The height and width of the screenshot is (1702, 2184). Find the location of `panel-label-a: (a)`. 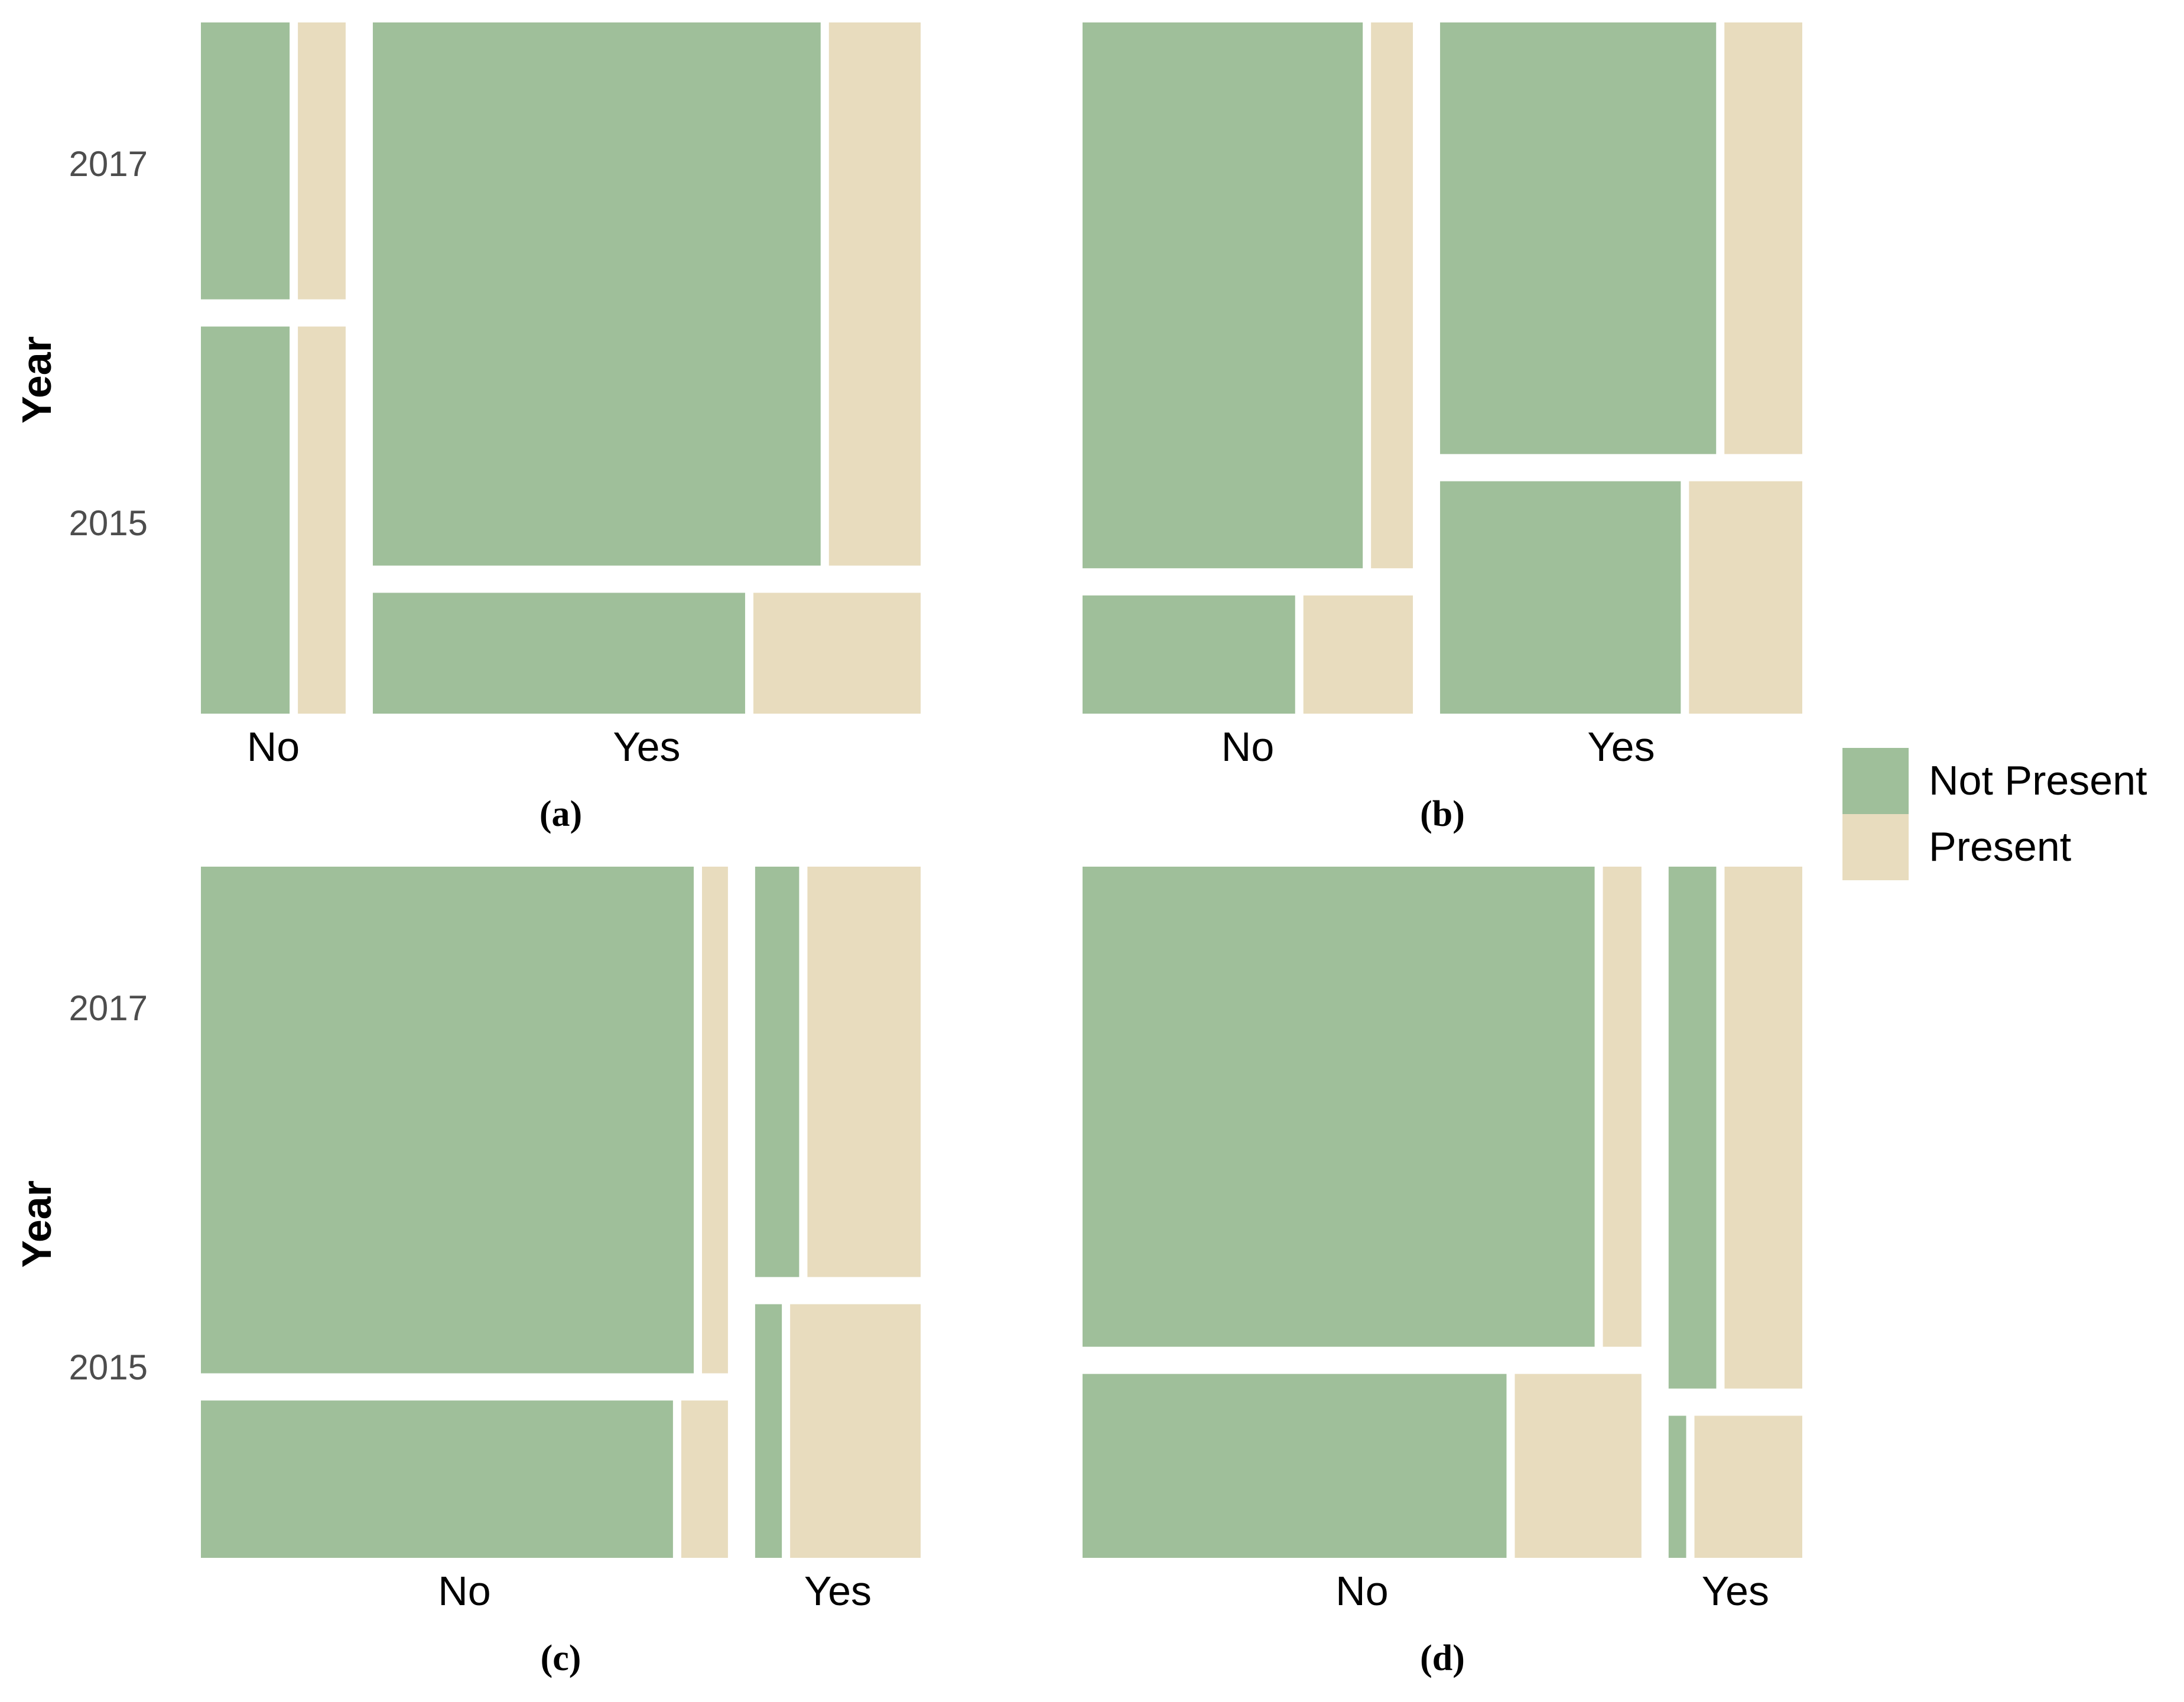

panel-label-a: (a) is located at coordinates (561, 814).